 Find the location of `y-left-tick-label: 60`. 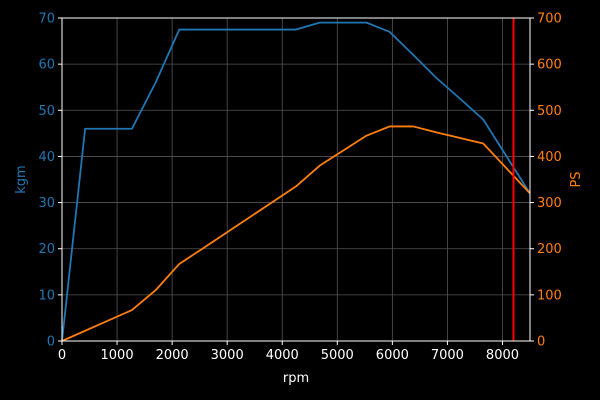

y-left-tick-label: 60 is located at coordinates (46, 65).